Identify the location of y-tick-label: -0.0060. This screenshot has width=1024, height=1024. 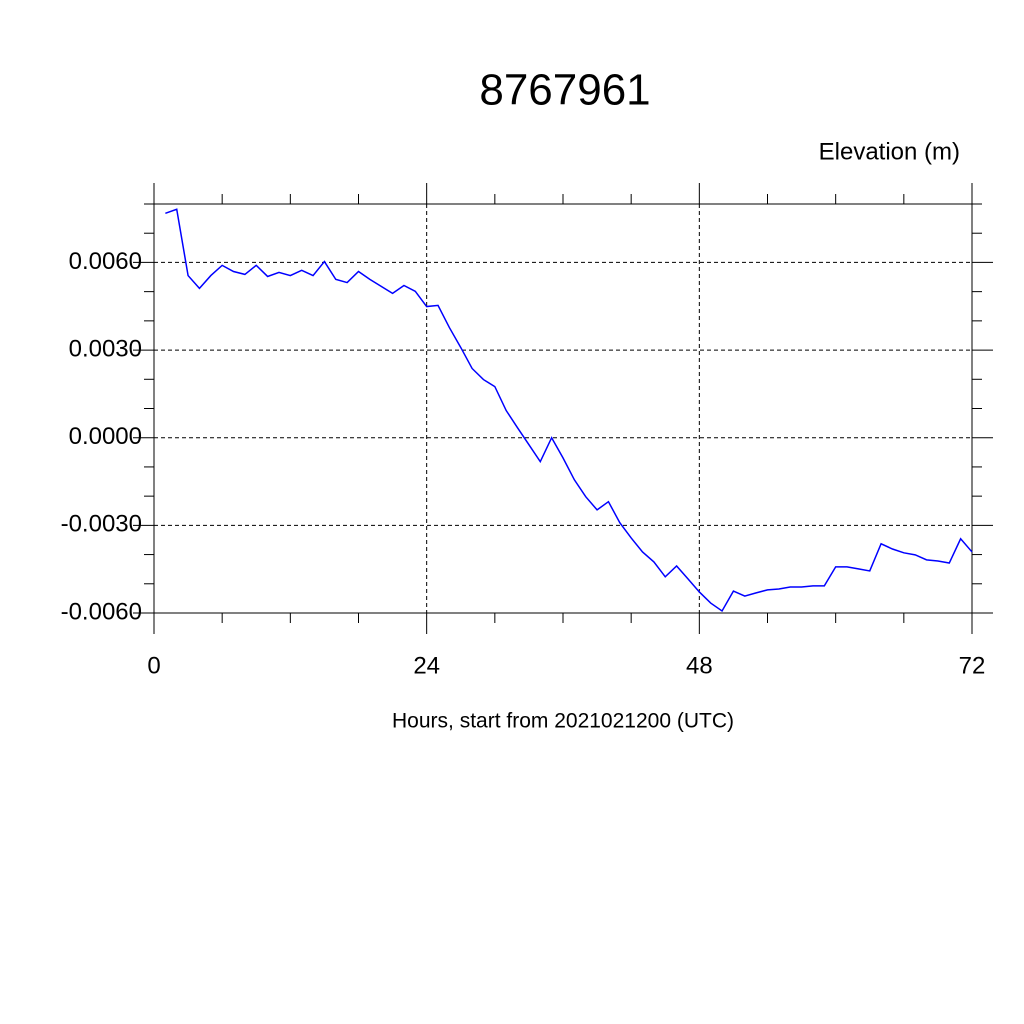
(101, 611).